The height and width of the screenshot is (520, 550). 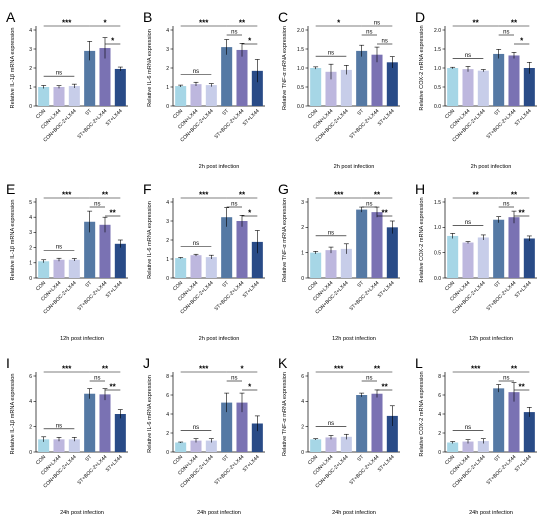 What do you see at coordinates (283, 17) in the screenshot?
I see `panel-letter: C` at bounding box center [283, 17].